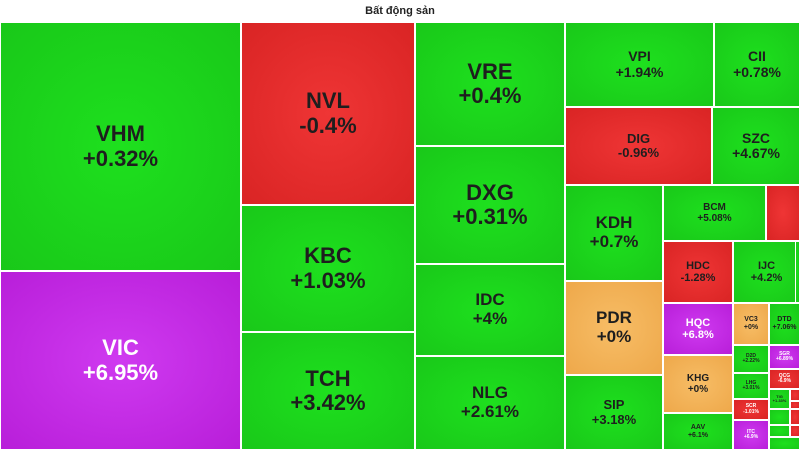  Describe the element at coordinates (120, 158) in the screenshot. I see `tile-change: +0.32%` at that location.